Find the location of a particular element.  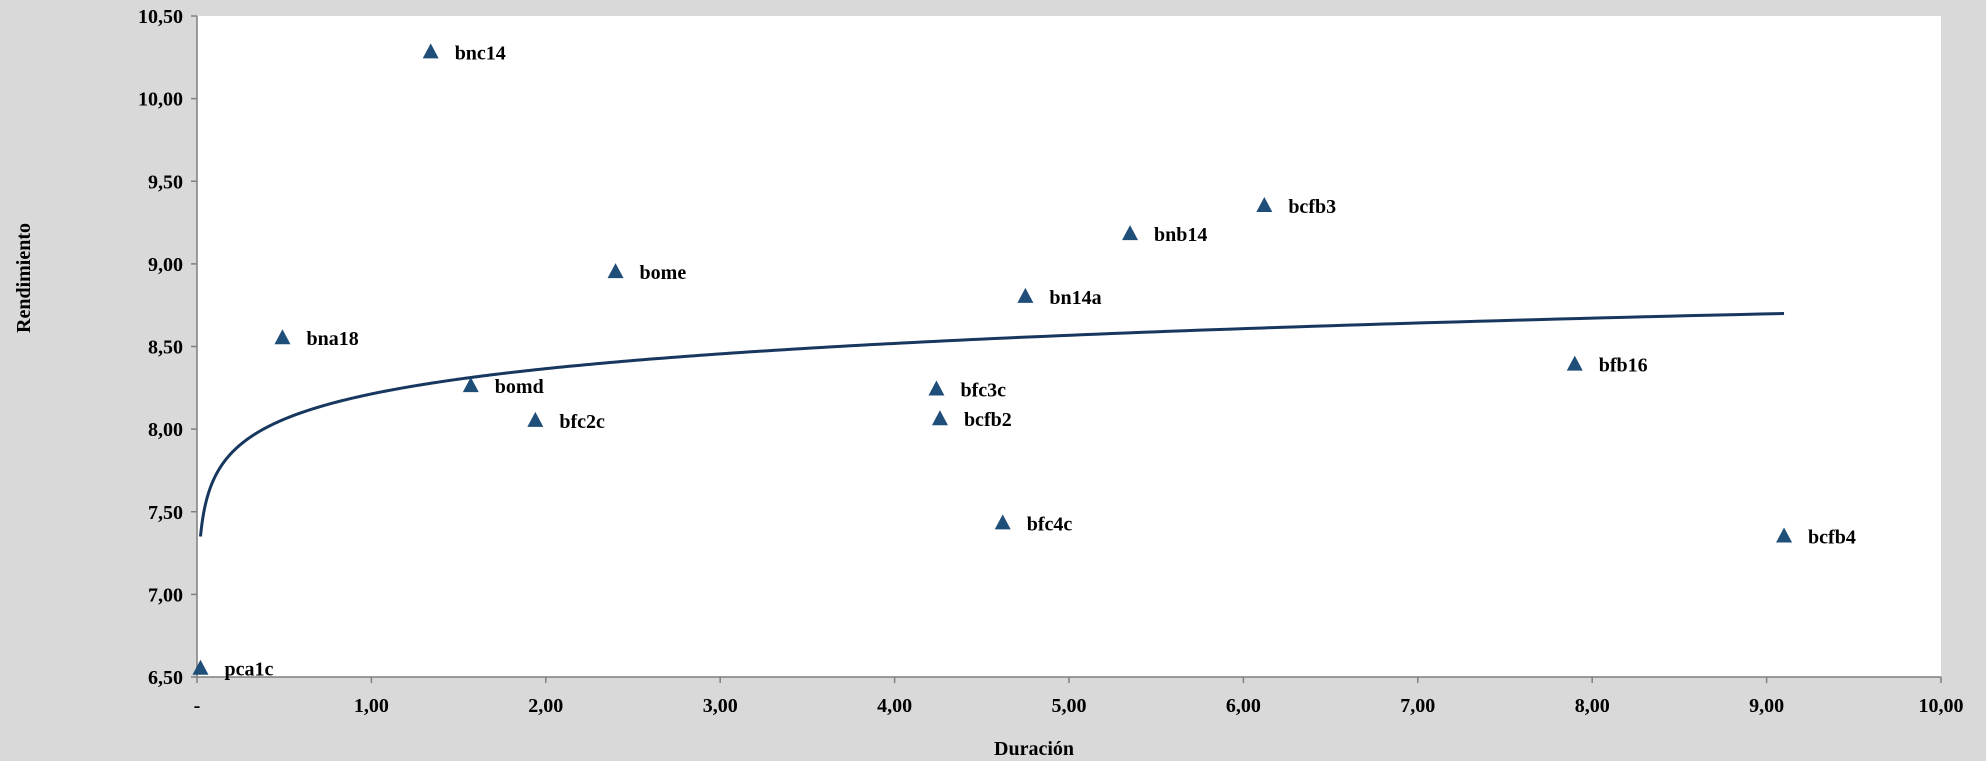

x-tick-label: 3,00 is located at coordinates (720, 706).